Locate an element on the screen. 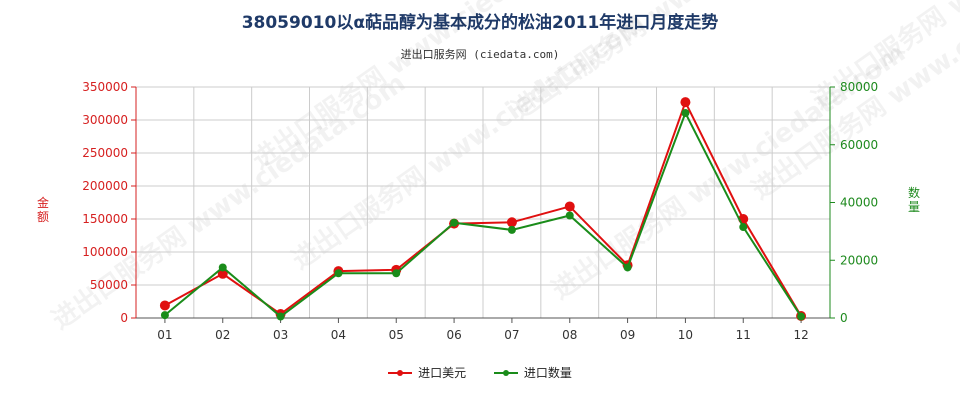 This screenshot has width=960, height=400. y-axis-right-label: 数量 is located at coordinates (913, 200).